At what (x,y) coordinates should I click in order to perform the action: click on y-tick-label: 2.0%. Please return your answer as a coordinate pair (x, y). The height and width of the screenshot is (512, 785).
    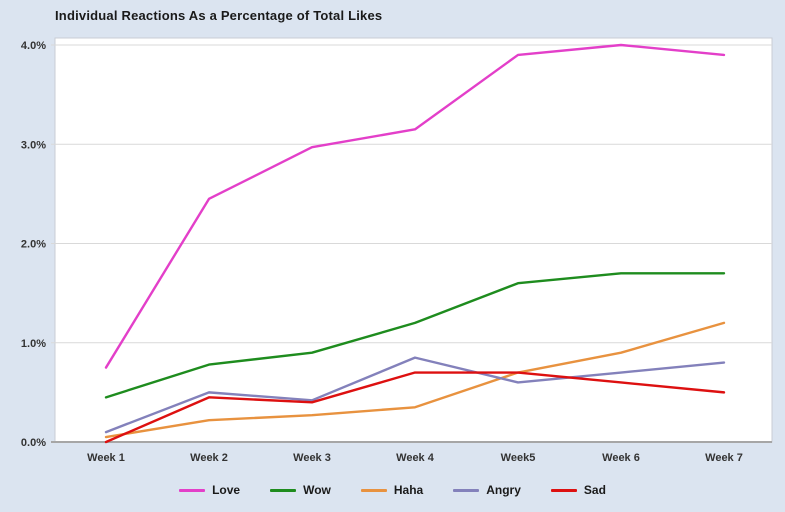
    Looking at the image, I should click on (33, 245).